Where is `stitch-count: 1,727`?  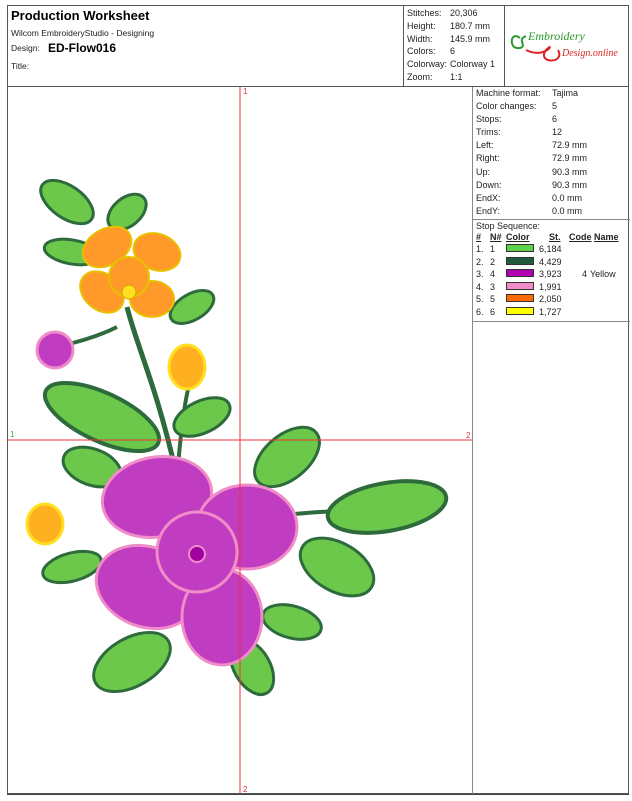
stitch-count: 1,727 is located at coordinates (550, 311).